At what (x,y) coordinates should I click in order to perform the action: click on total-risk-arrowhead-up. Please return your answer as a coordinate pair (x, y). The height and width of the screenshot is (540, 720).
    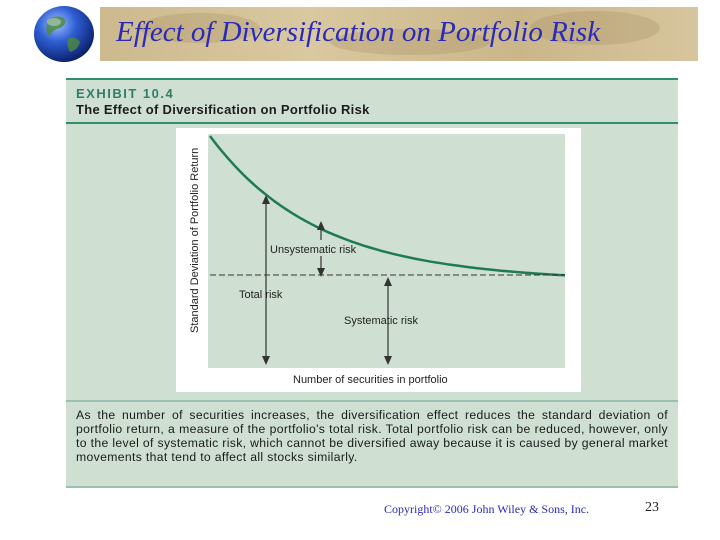
    Looking at the image, I should click on (266, 199).